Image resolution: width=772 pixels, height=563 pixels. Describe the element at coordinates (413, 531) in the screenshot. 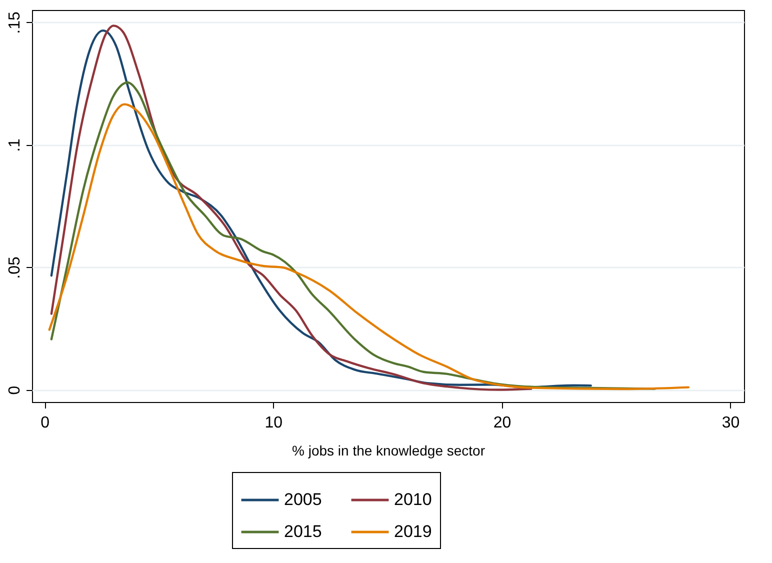

I see `legend-label: 2019` at that location.